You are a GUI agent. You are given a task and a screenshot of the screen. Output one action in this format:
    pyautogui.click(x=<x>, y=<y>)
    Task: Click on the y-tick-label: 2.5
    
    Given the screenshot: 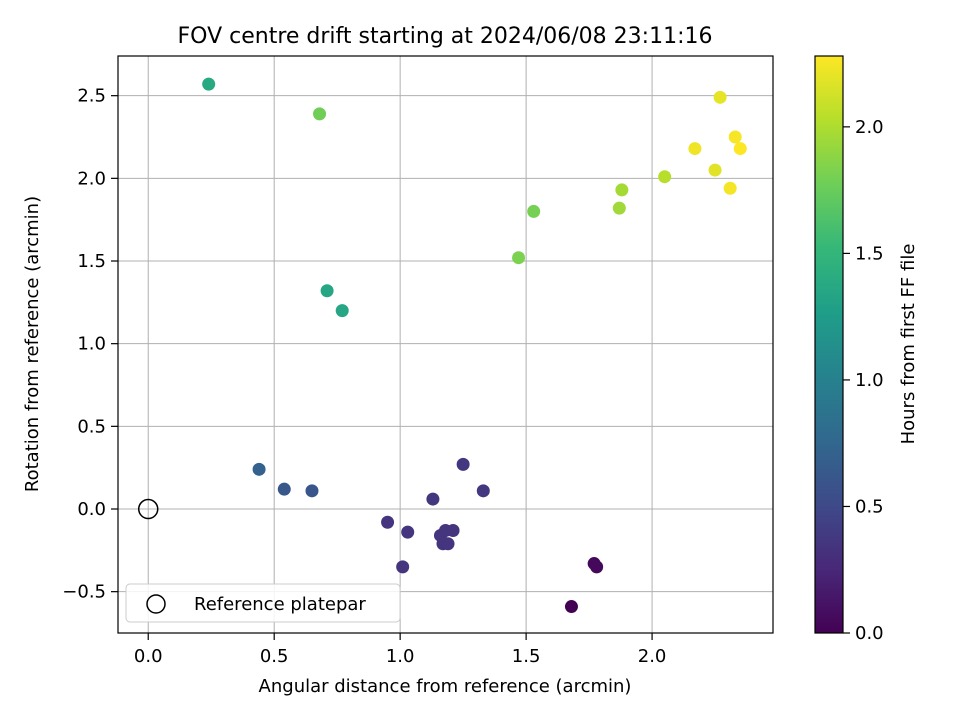 What is the action you would take?
    pyautogui.click(x=91, y=96)
    